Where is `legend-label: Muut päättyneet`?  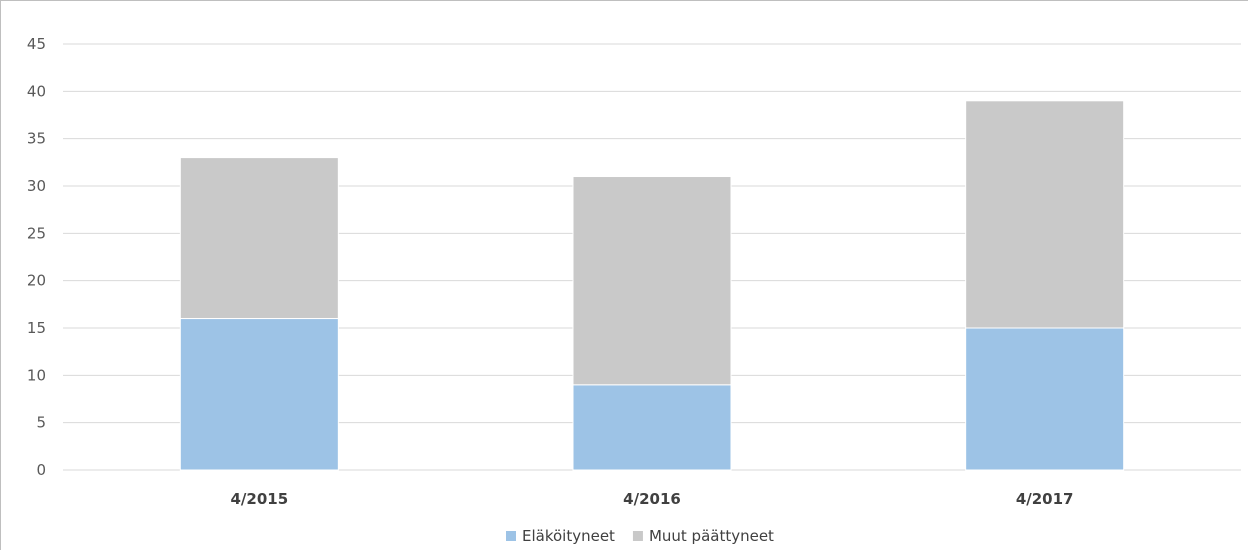 legend-label: Muut päättyneet is located at coordinates (711, 536).